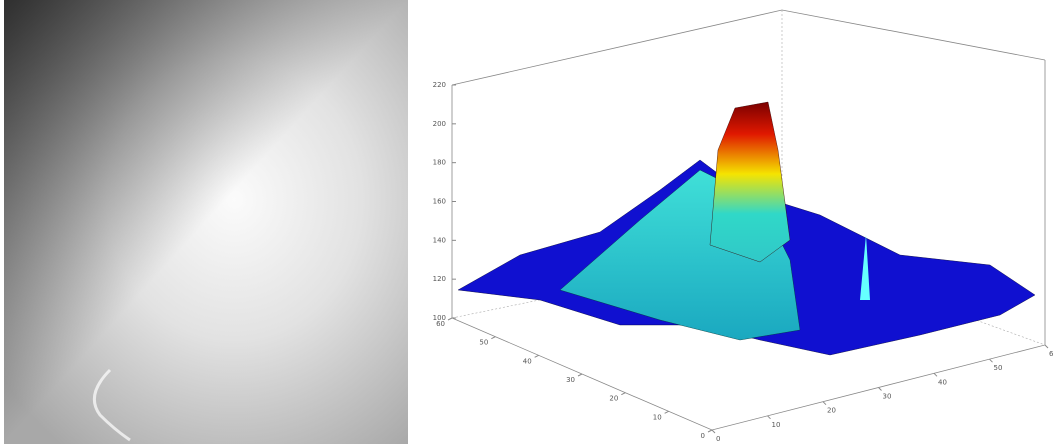  I want to click on y-tick-label: 30, so click(887, 397).